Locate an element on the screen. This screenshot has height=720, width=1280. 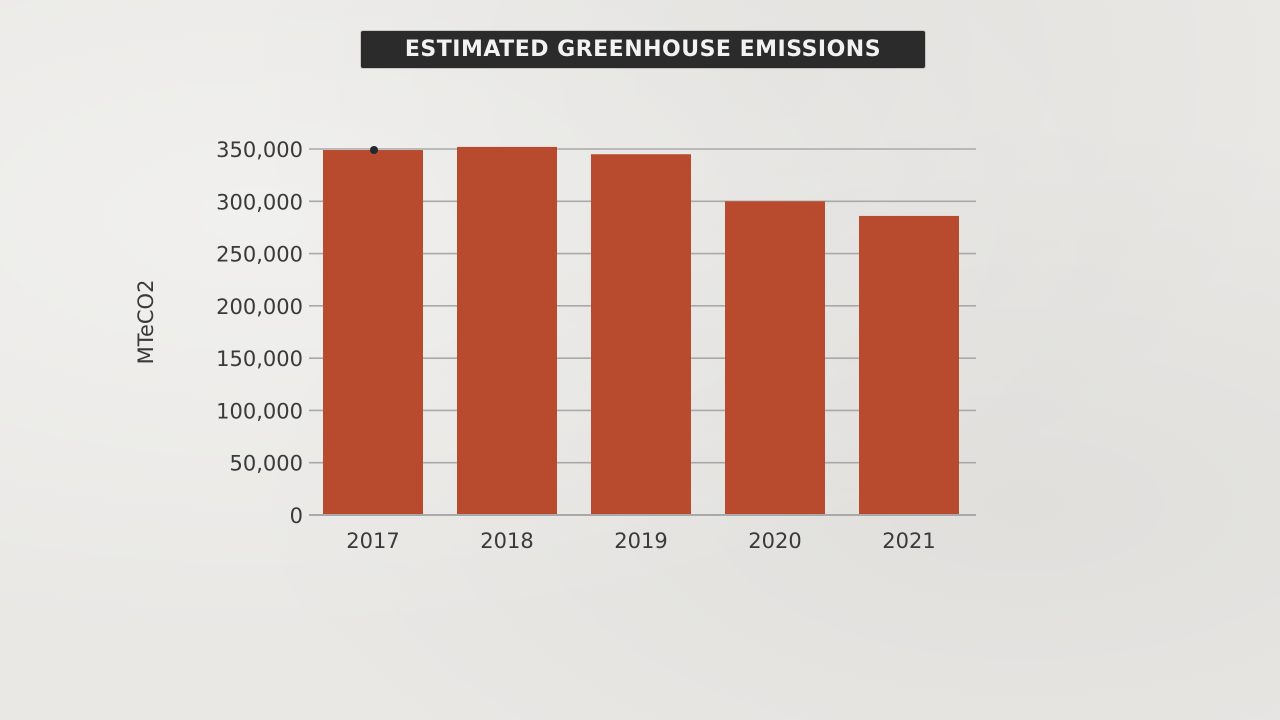
bar-2017 is located at coordinates (373, 332).